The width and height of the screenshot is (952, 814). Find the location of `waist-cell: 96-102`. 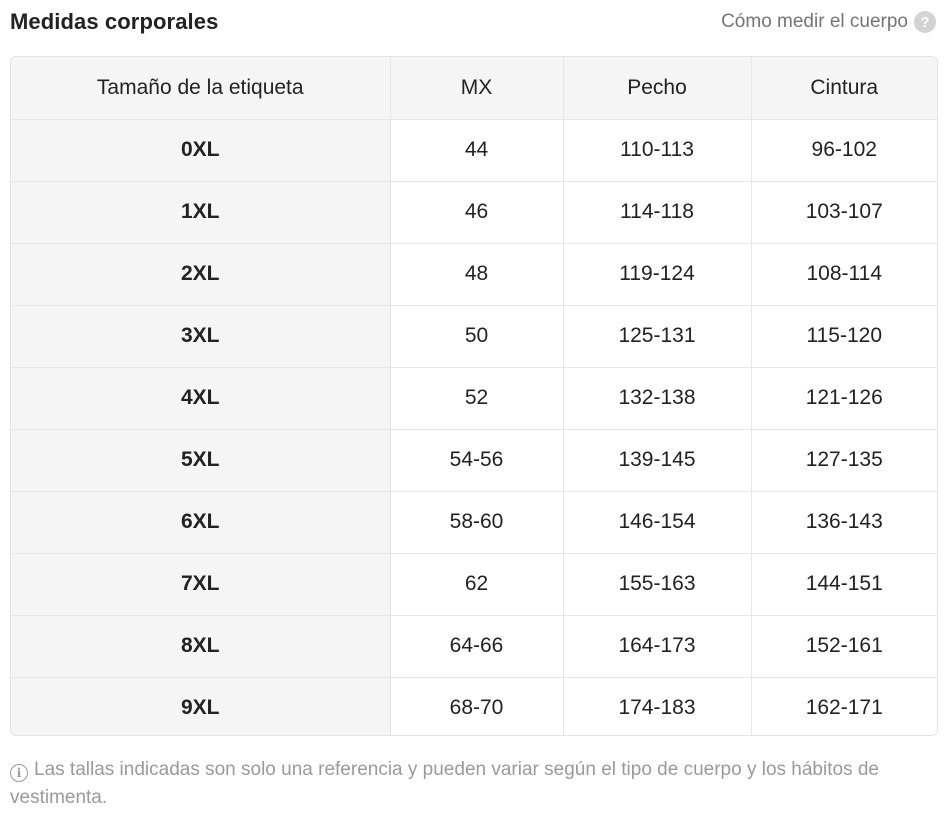

waist-cell: 96-102 is located at coordinates (844, 150).